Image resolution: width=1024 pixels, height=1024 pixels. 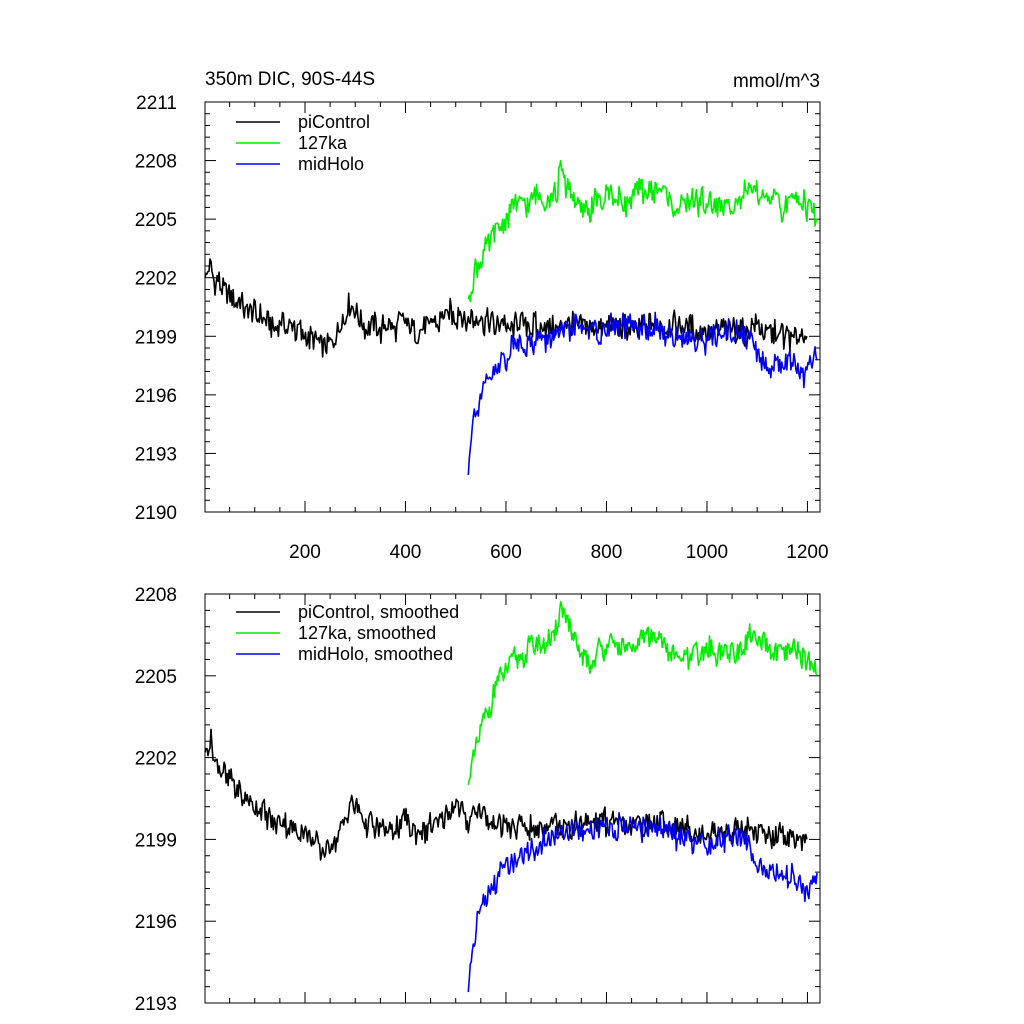 What do you see at coordinates (331, 164) in the screenshot?
I see `legend-label: midHolo` at bounding box center [331, 164].